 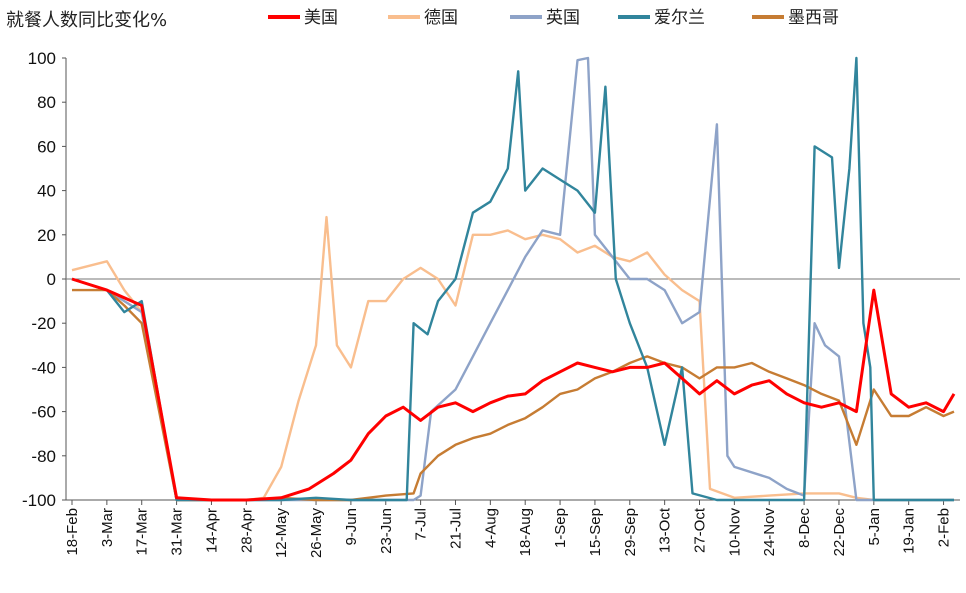 I want to click on y-tick-label: 100, so click(x=42, y=58).